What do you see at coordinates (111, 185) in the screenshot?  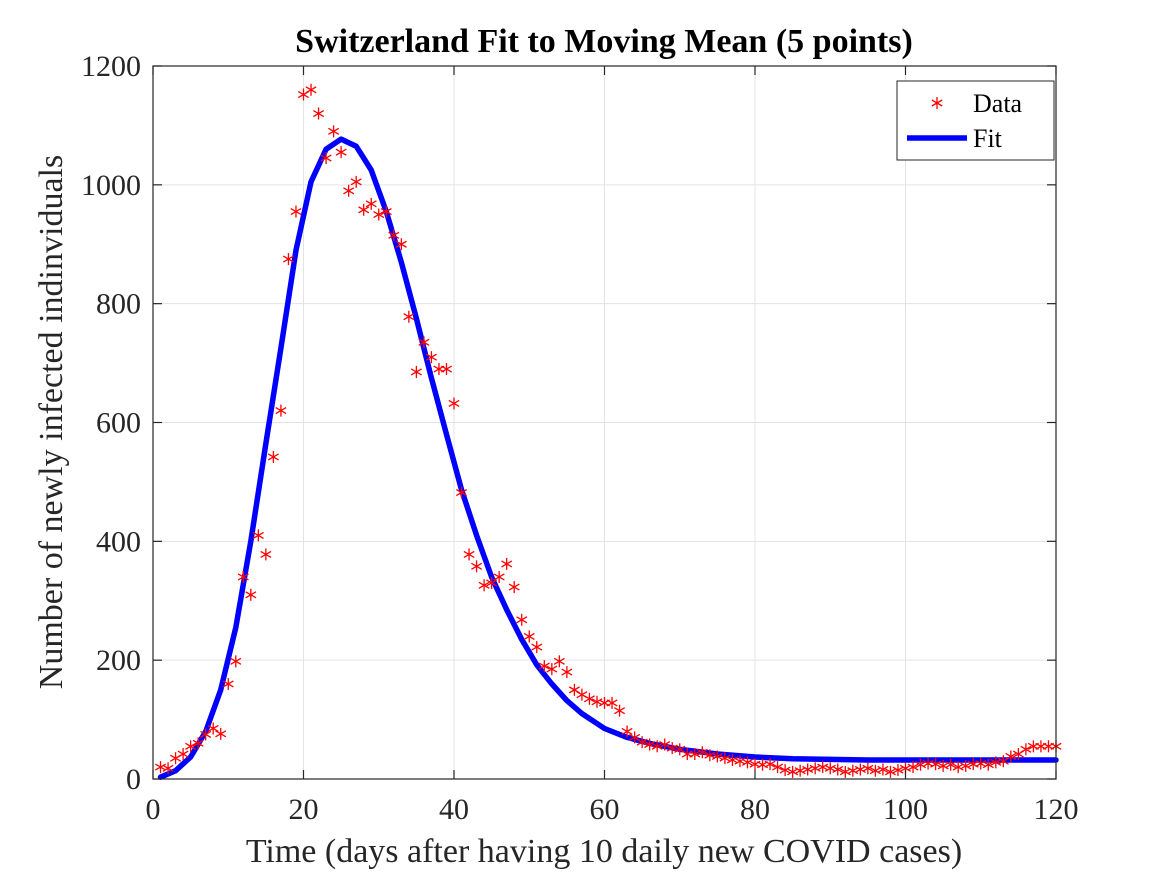 I see `y-tick-label: 1000` at bounding box center [111, 185].